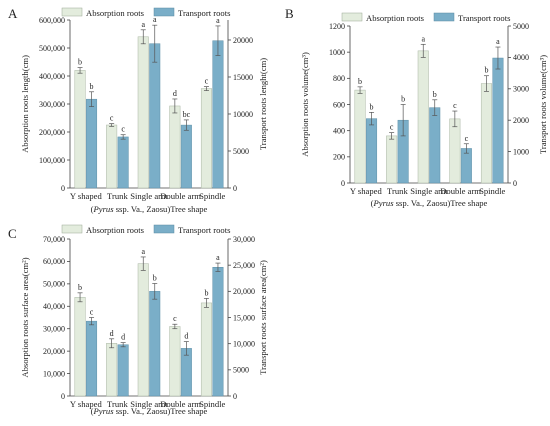 Image resolution: width=550 pixels, height=426 pixels. I want to click on right-tick-label: 20,000, so click(244, 291).